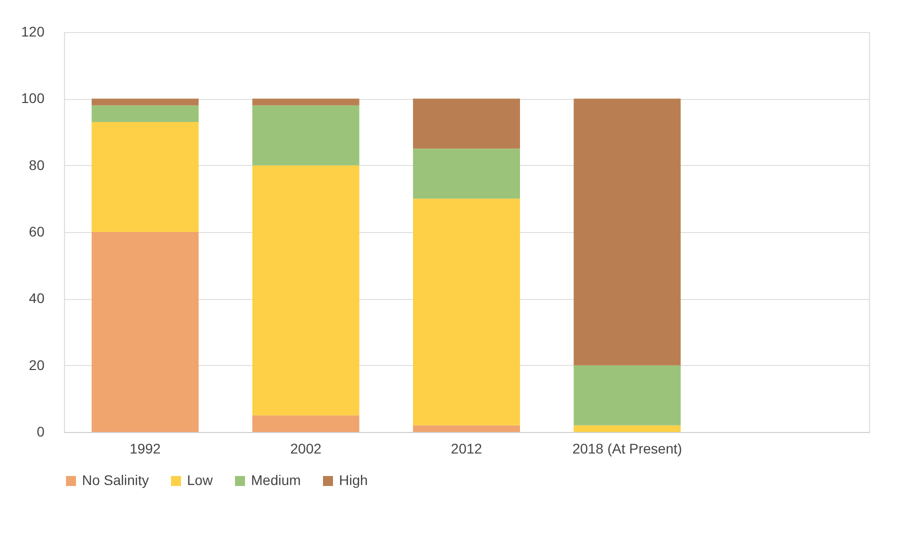 Image resolution: width=903 pixels, height=546 pixels. I want to click on legend-label: High, so click(353, 480).